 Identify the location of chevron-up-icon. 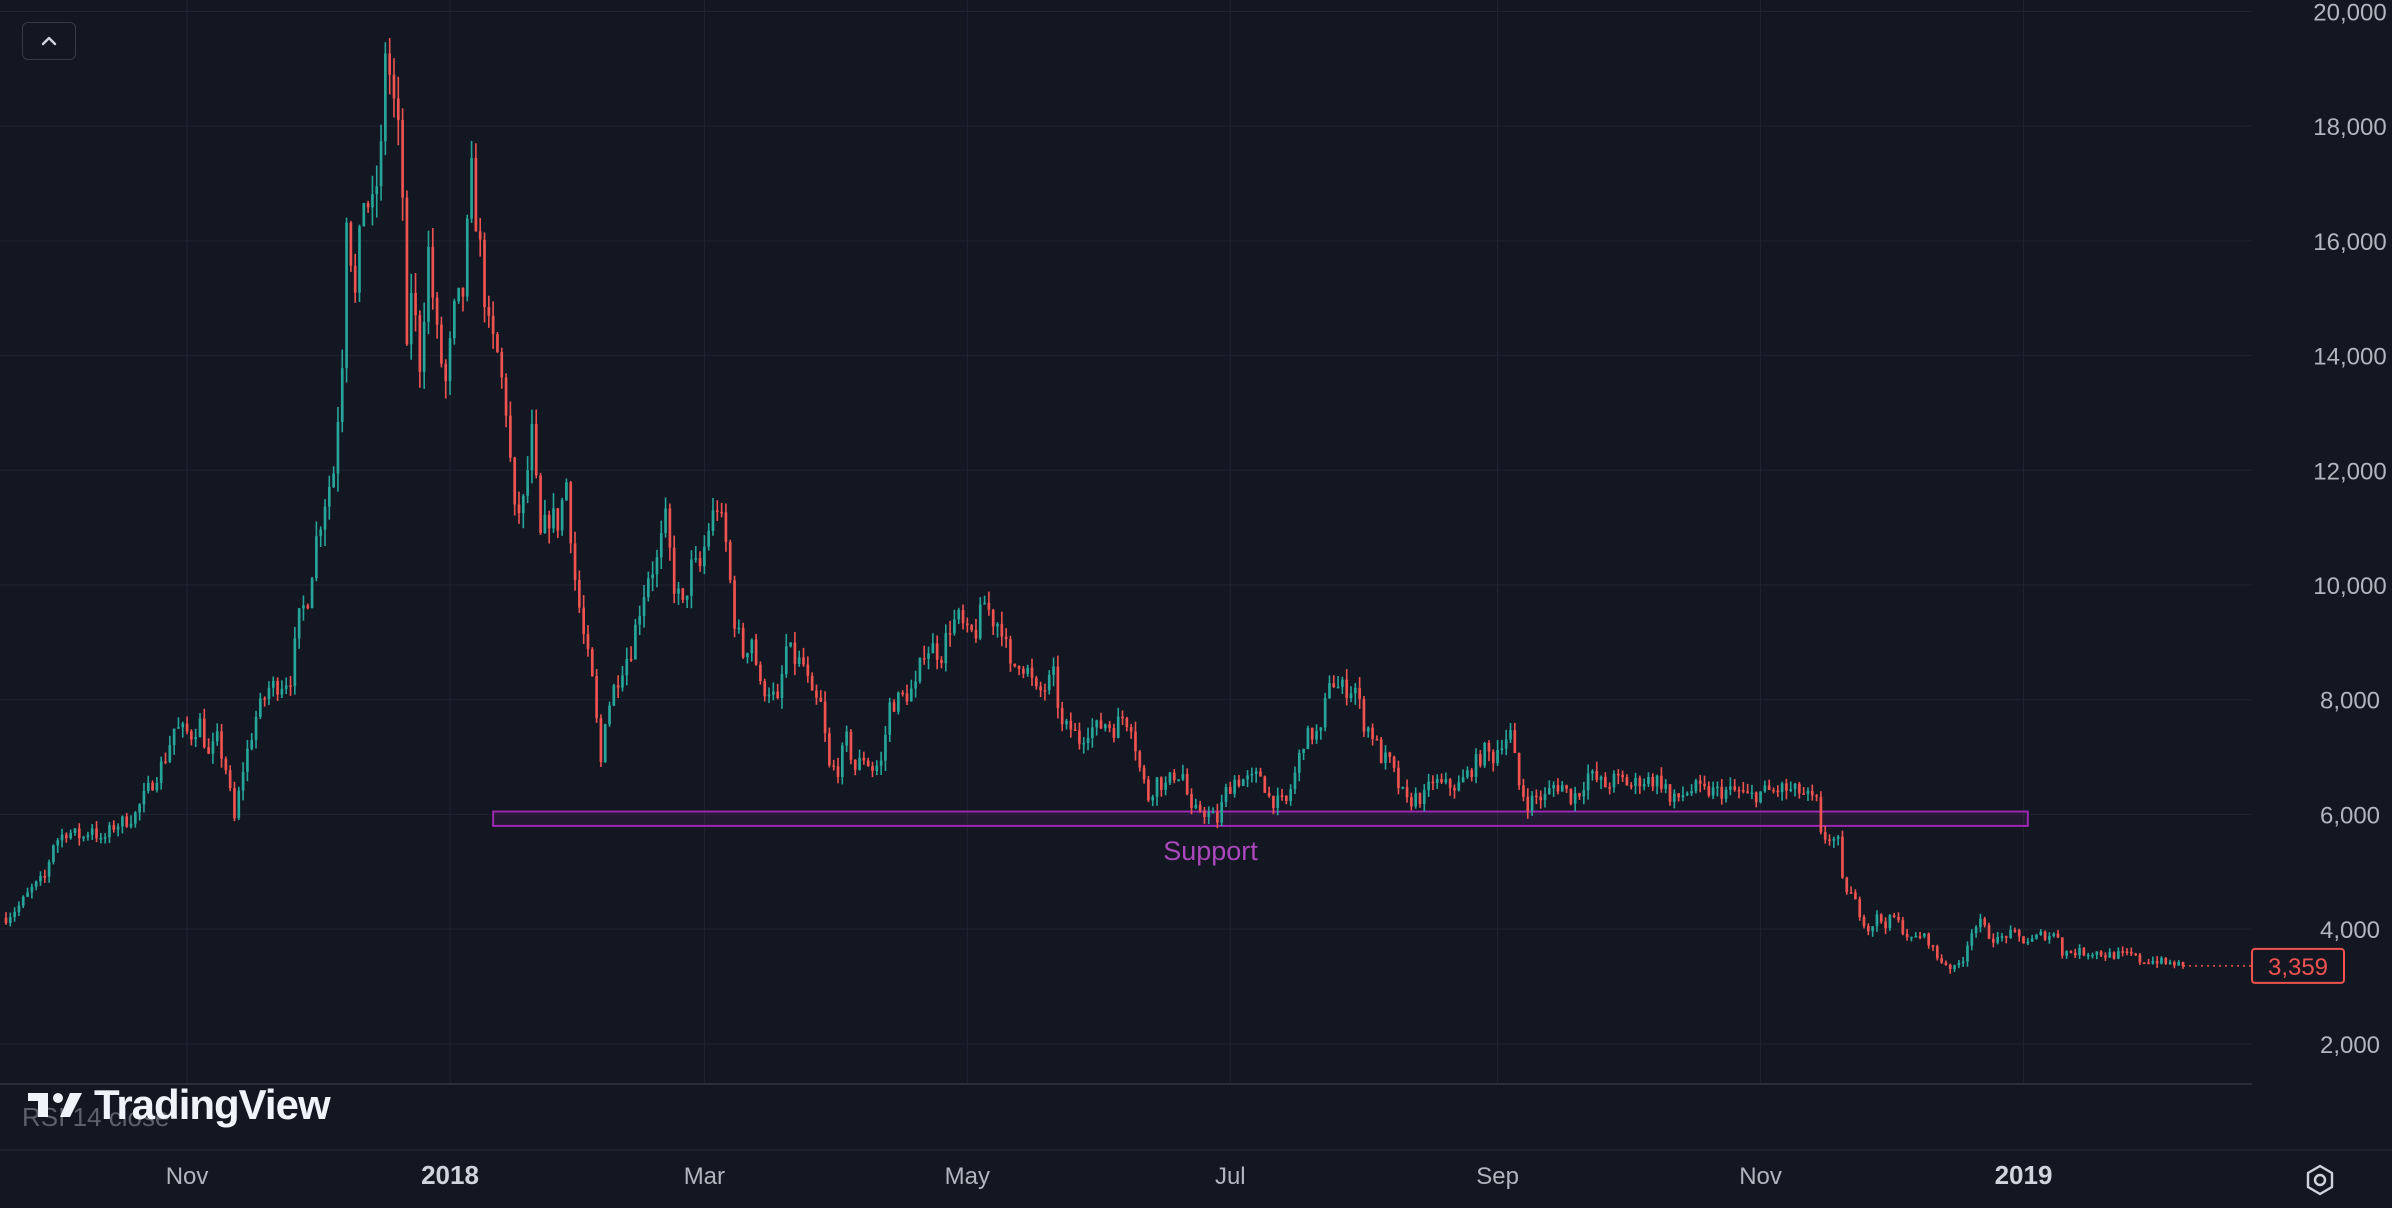
(49, 41).